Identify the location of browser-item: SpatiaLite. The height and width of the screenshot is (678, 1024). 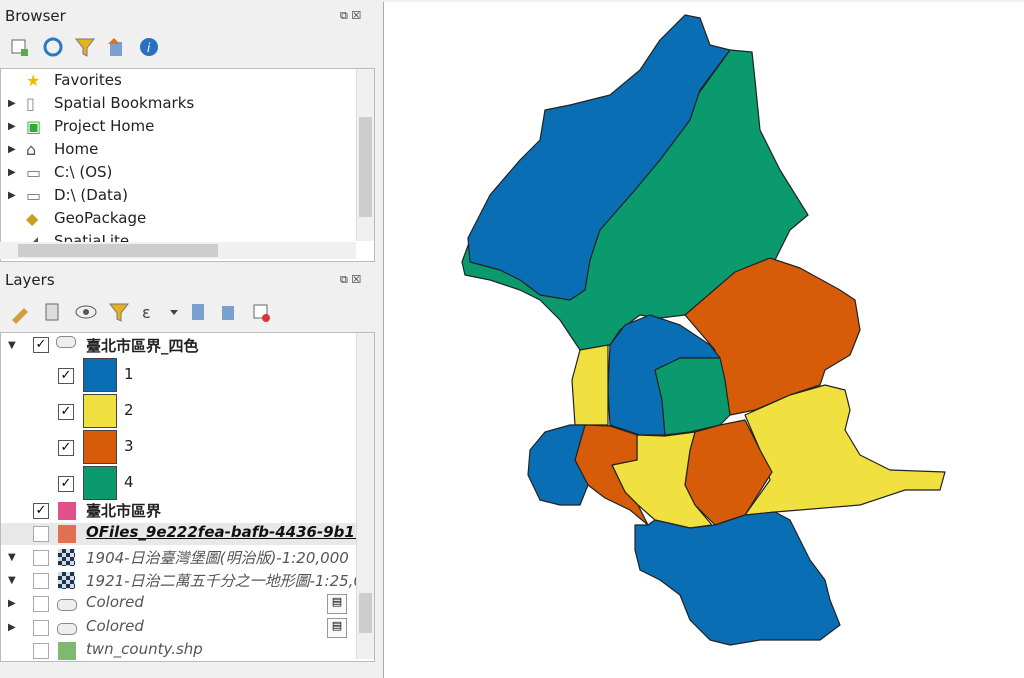
(92, 237).